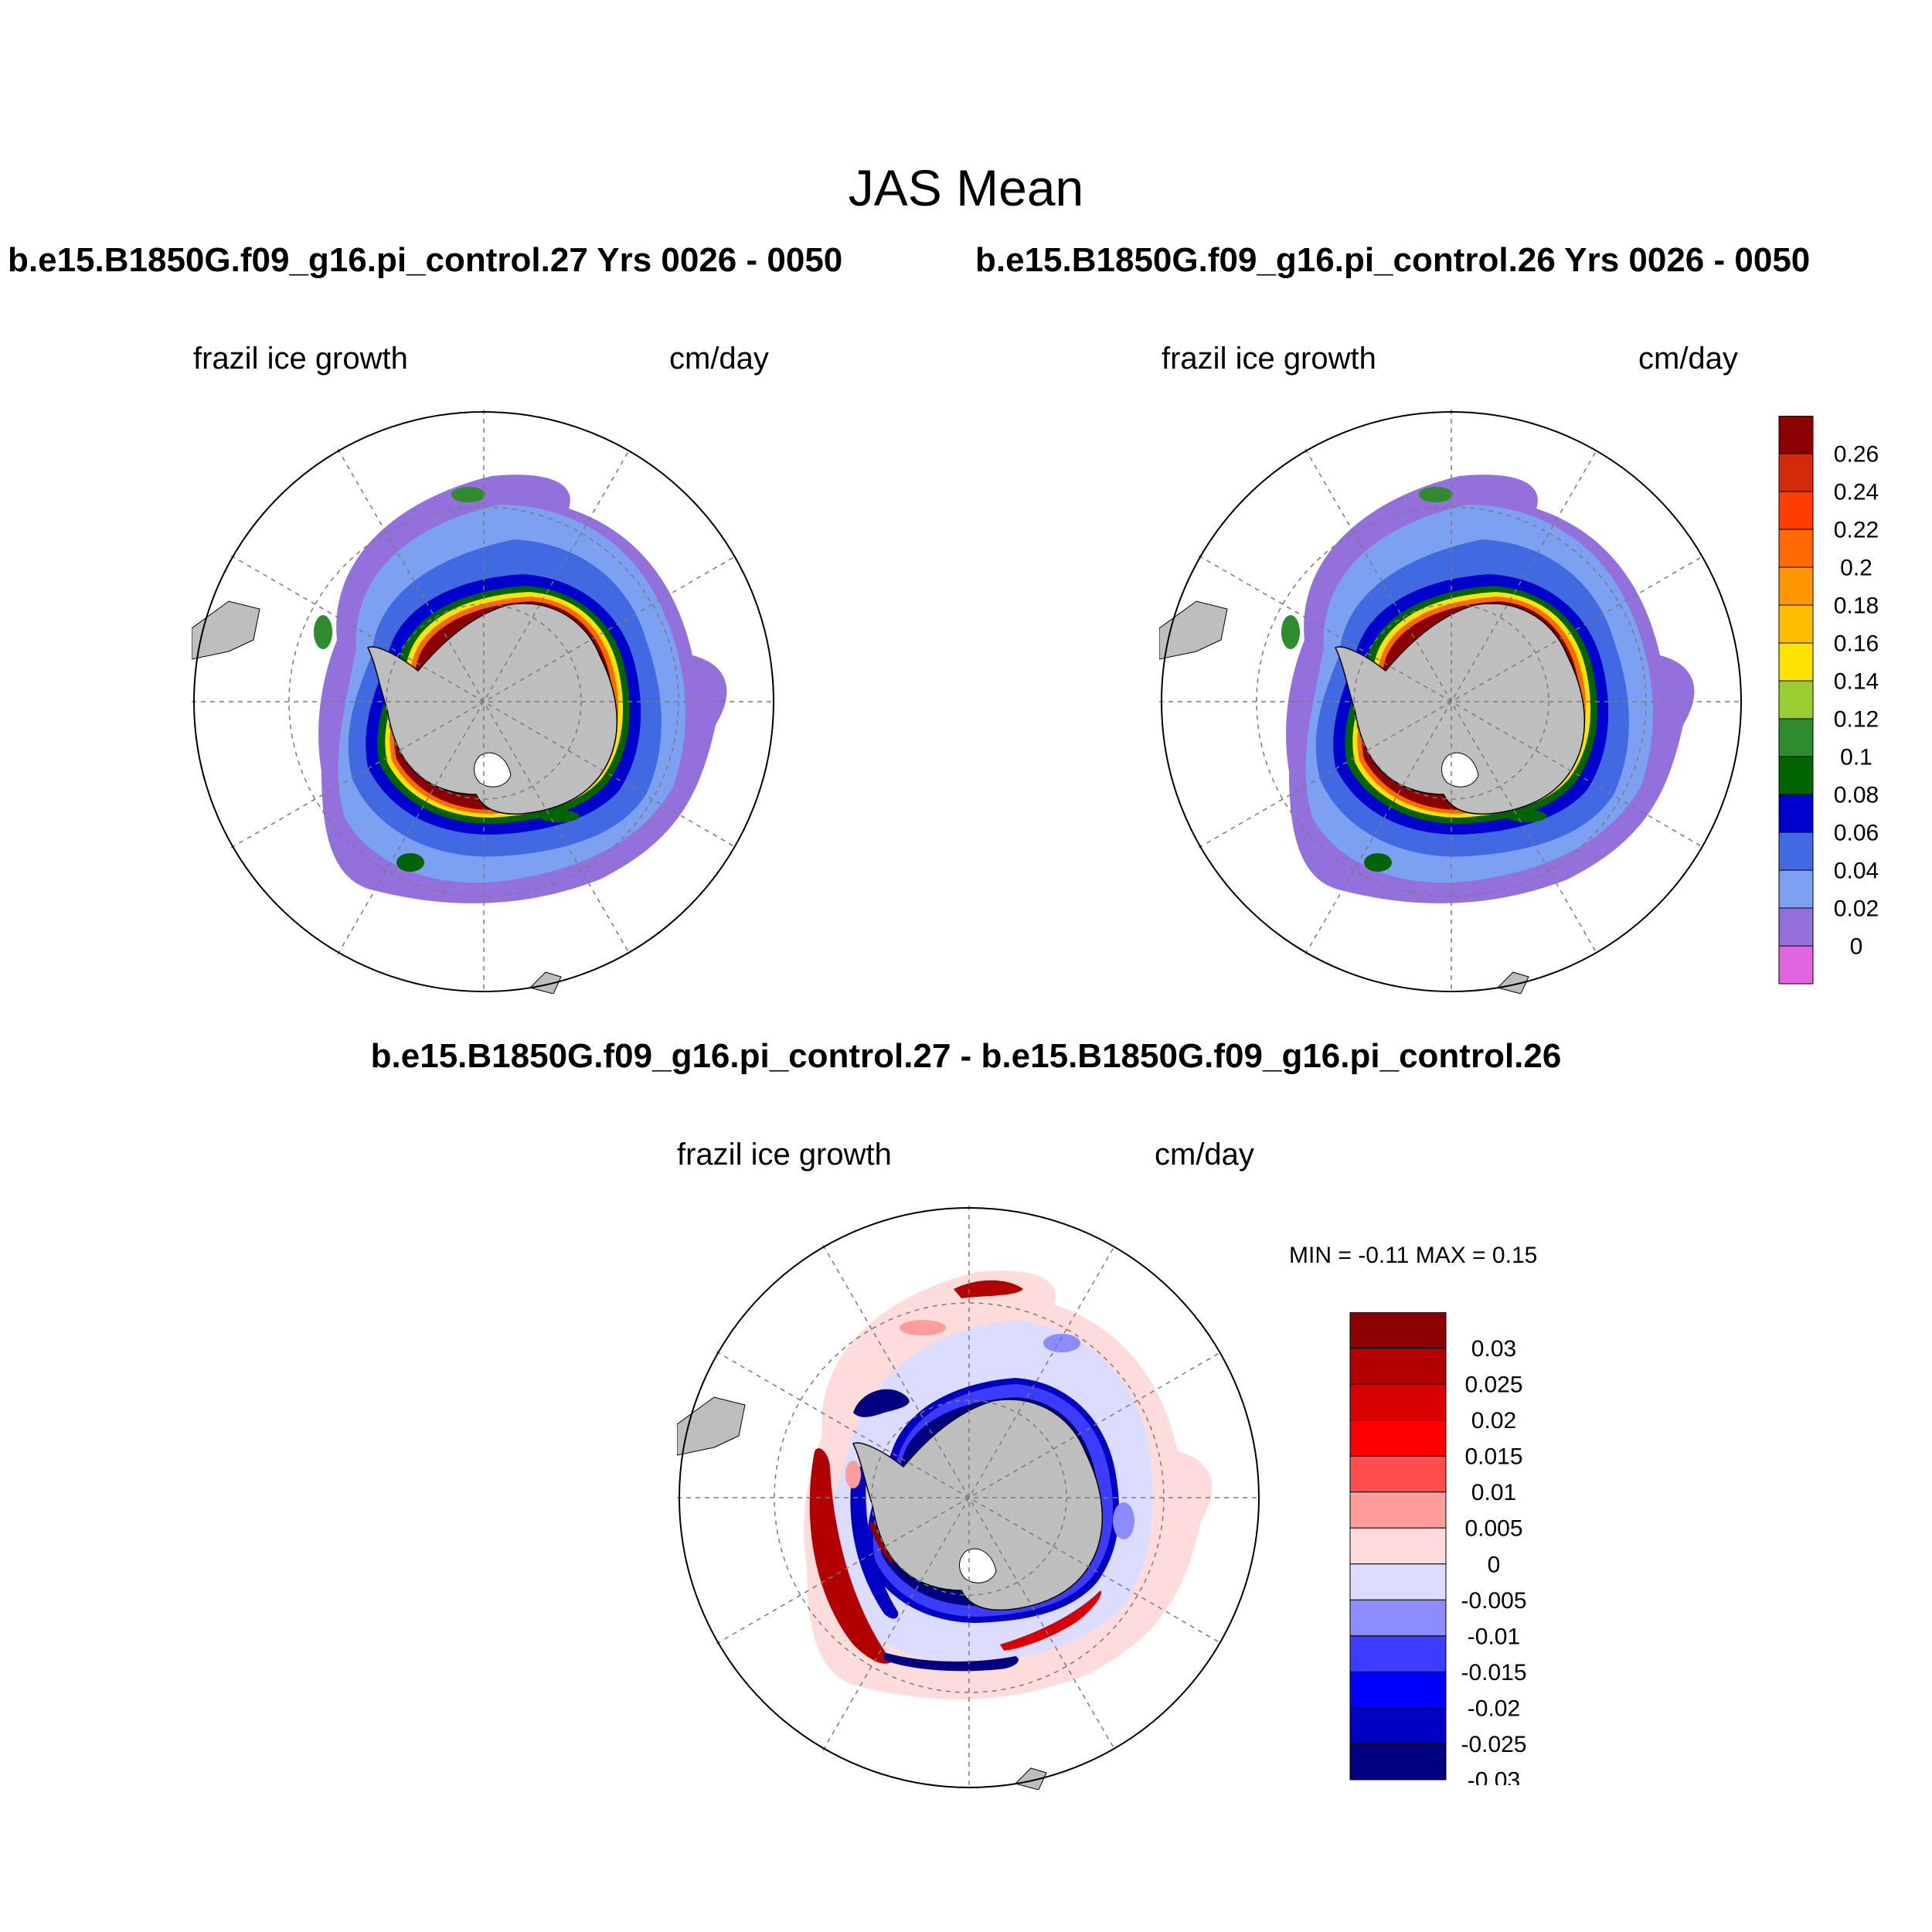 This screenshot has height=1932, width=1932. What do you see at coordinates (1856, 834) in the screenshot?
I see `absolute-colorbar-tick-label: 0.06` at bounding box center [1856, 834].